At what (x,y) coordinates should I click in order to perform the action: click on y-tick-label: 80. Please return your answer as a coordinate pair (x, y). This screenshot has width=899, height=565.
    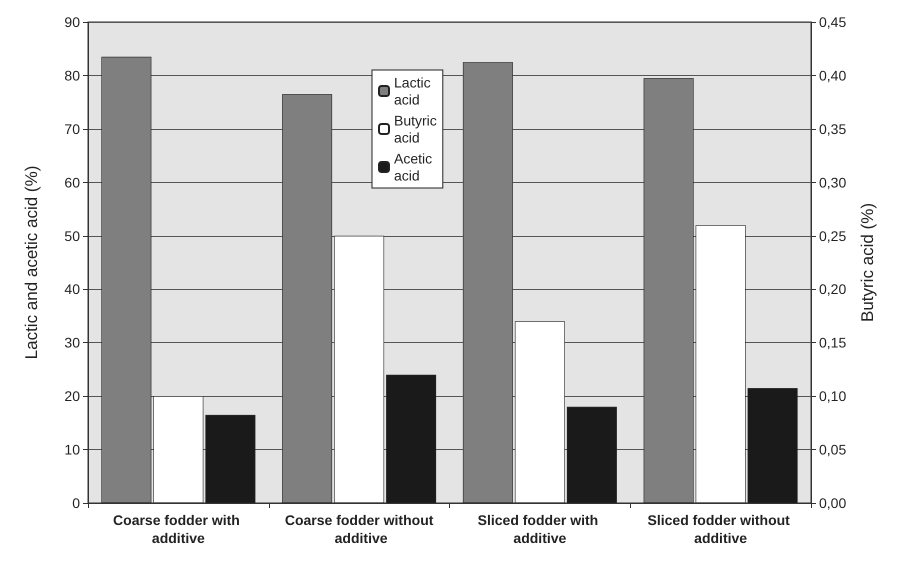
    Looking at the image, I should click on (72, 75).